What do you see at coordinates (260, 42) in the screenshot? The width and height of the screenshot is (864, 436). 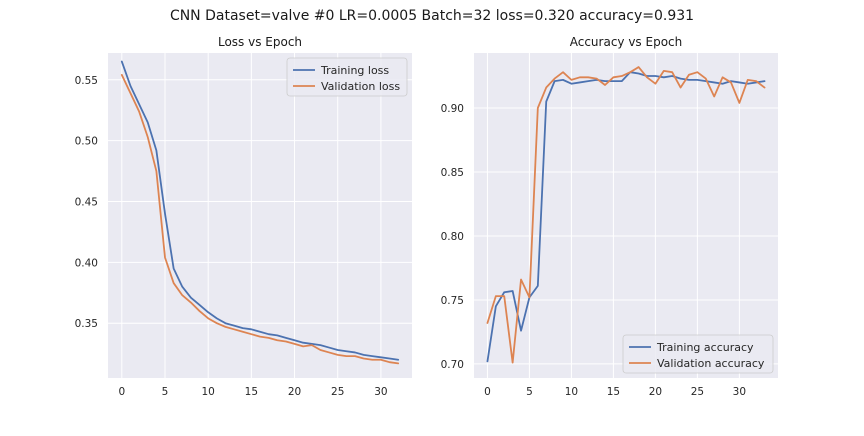 I see `chart-title: Loss vs Epoch` at bounding box center [260, 42].